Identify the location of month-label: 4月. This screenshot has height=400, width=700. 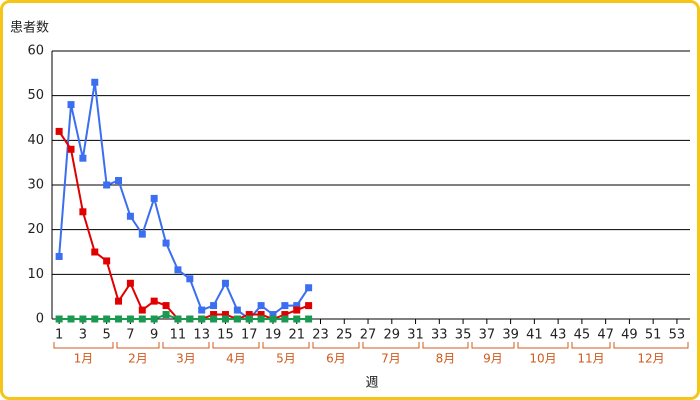
(236, 359).